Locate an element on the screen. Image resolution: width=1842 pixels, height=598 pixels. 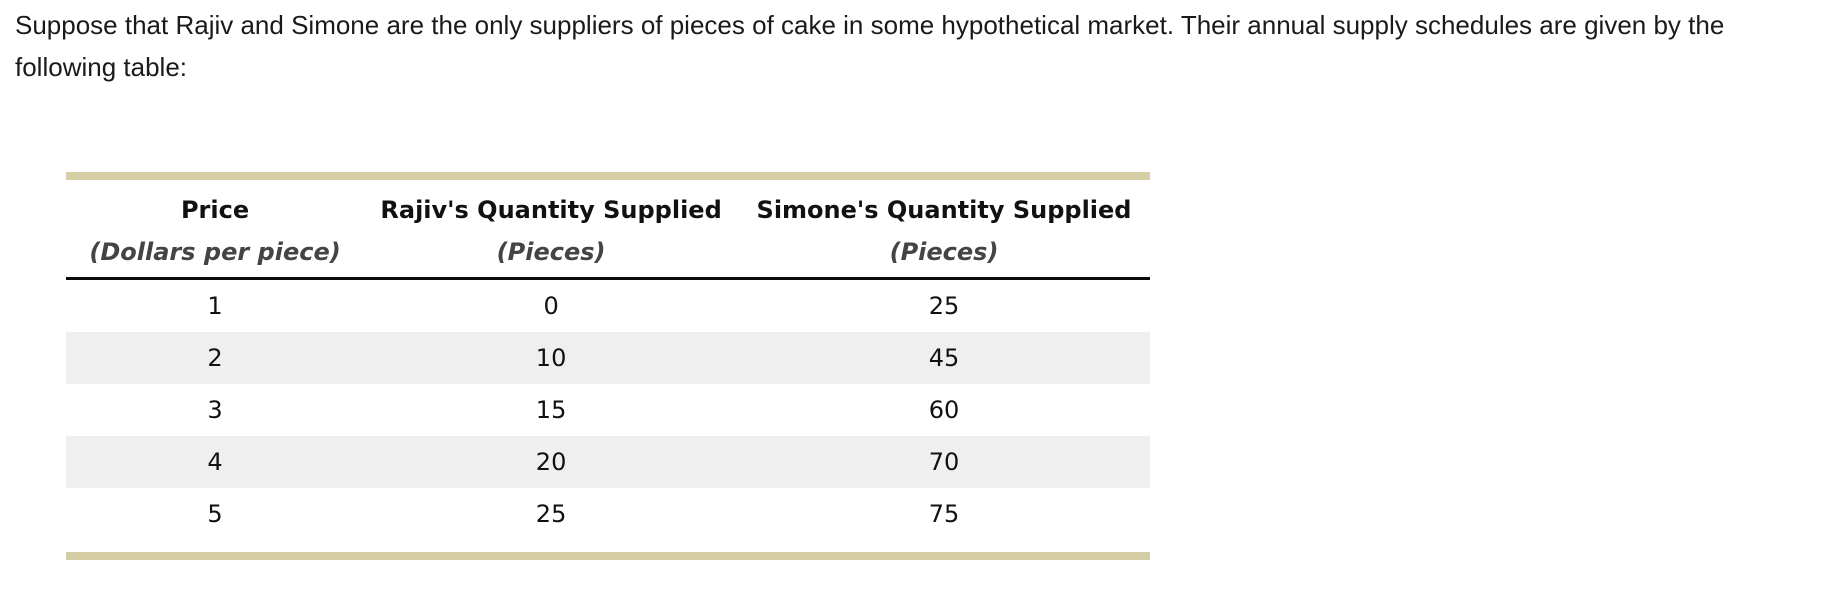
table-row: 3 15 60 is located at coordinates (608, 410).